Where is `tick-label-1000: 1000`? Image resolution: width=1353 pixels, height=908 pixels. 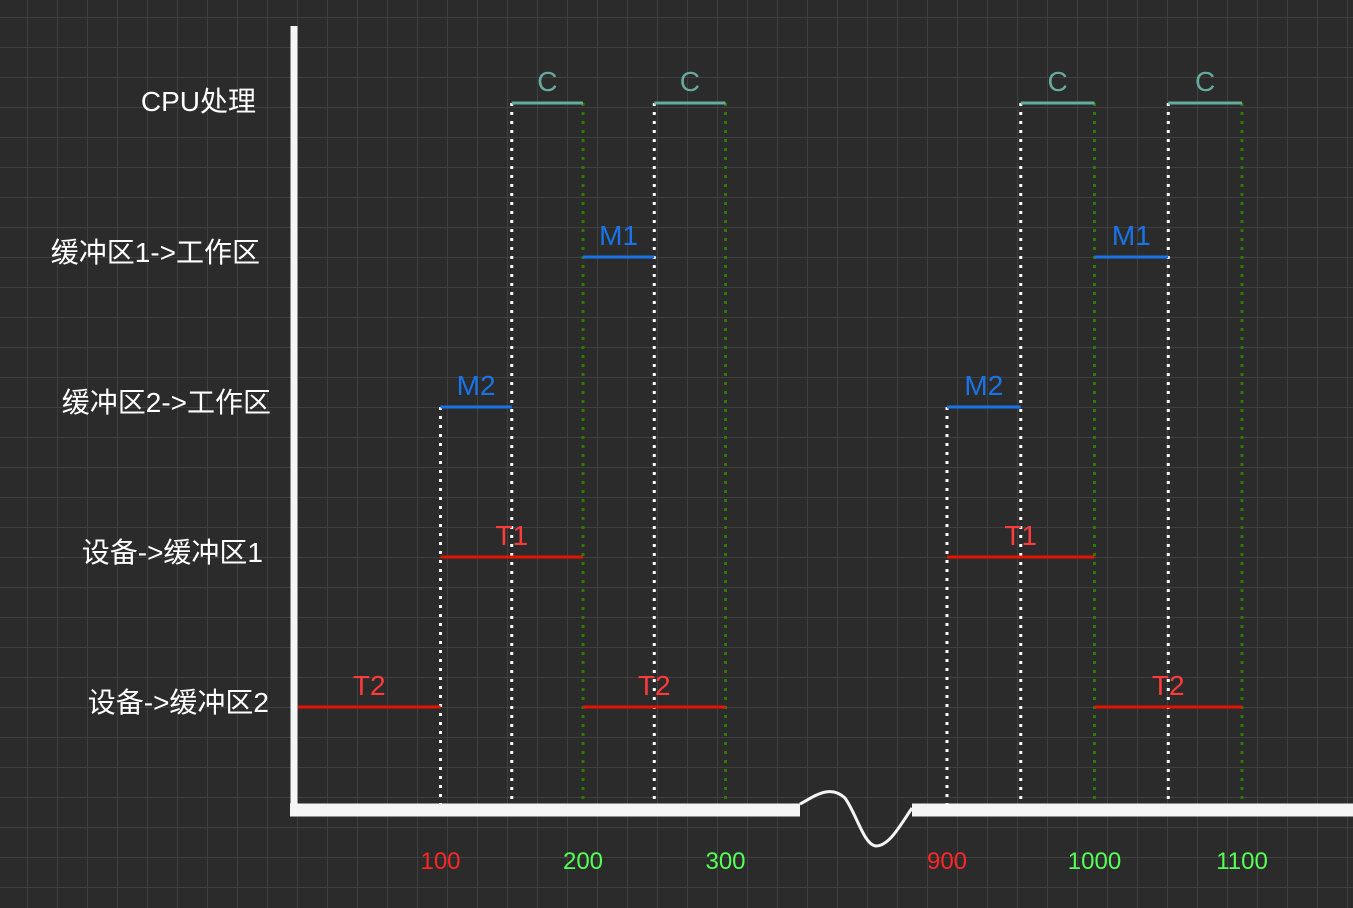 tick-label-1000: 1000 is located at coordinates (1094, 861).